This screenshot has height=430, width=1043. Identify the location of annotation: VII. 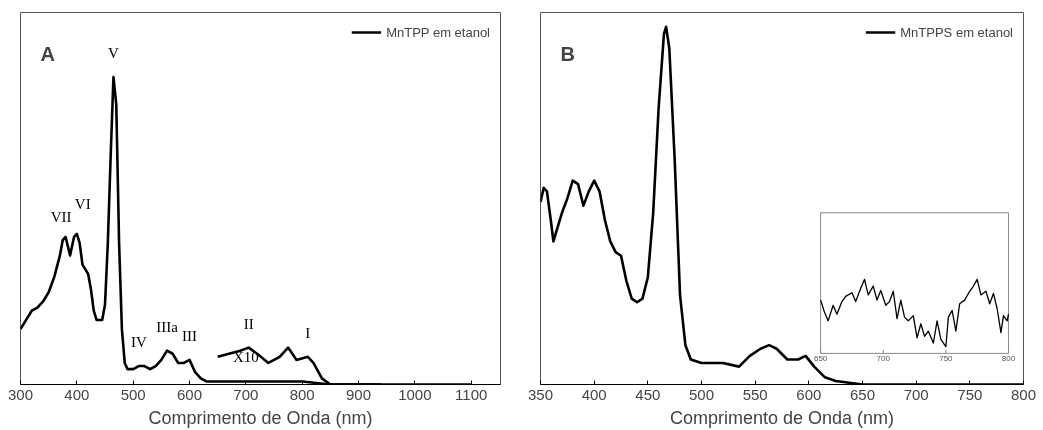
(61, 216).